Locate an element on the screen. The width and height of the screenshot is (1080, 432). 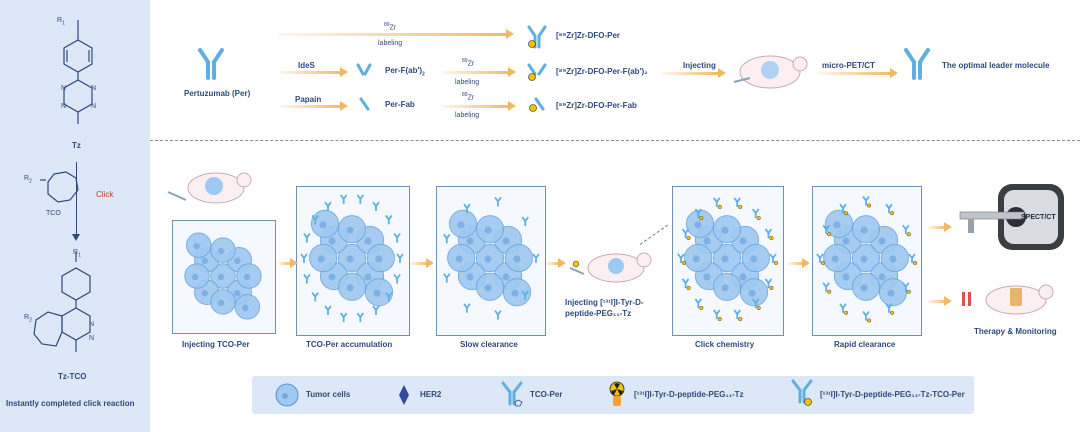
zr-label-2: Zr is located at coordinates (471, 64).